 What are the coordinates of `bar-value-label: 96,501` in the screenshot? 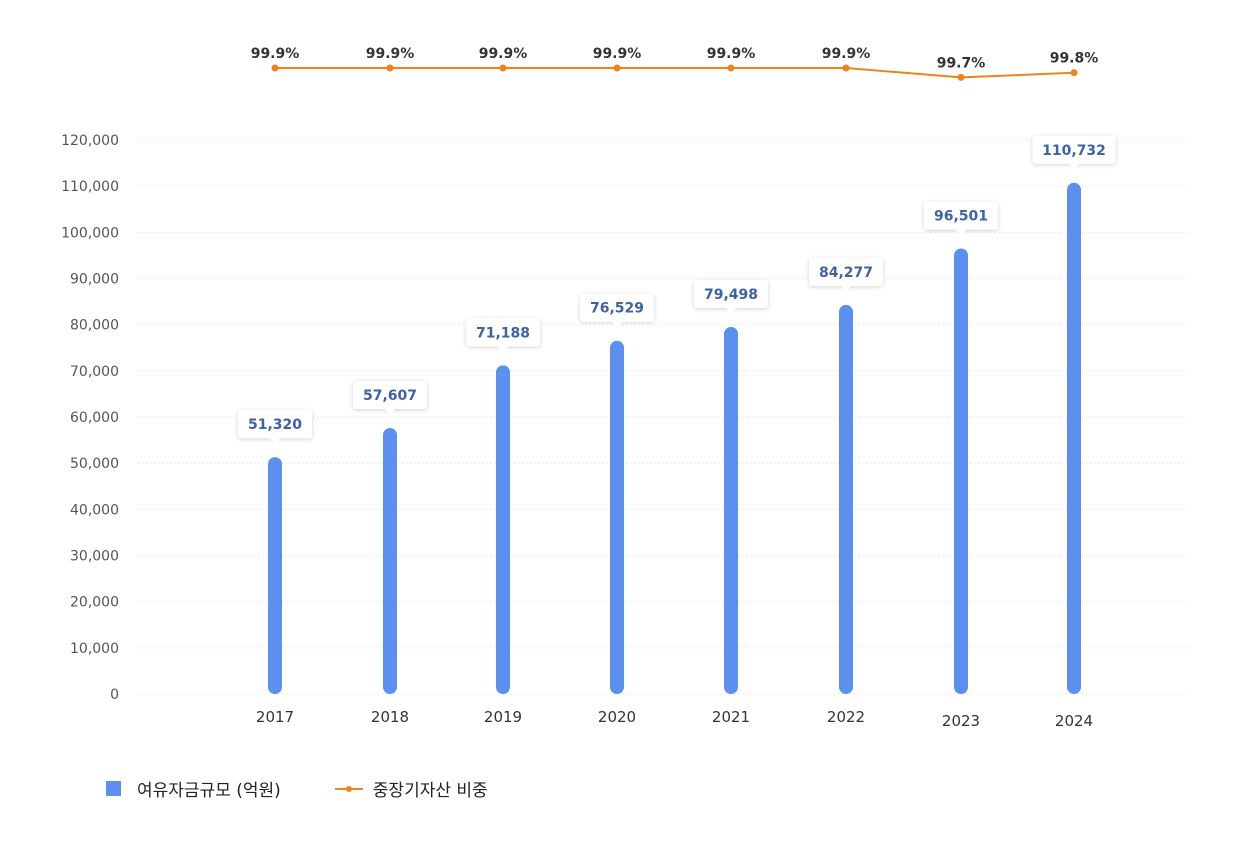 It's located at (961, 216).